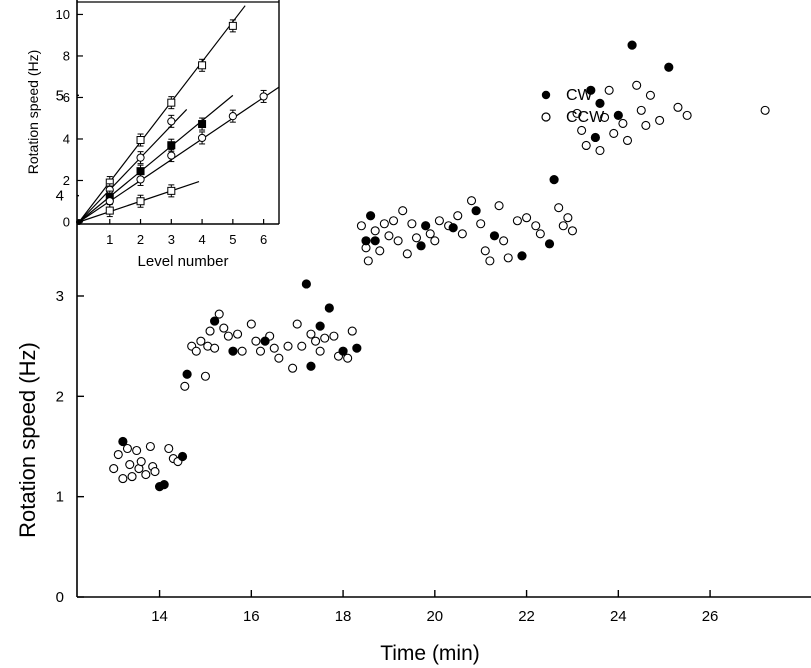 This screenshot has width=811, height=668. I want to click on main-y-tick-label: 0, so click(60, 597).